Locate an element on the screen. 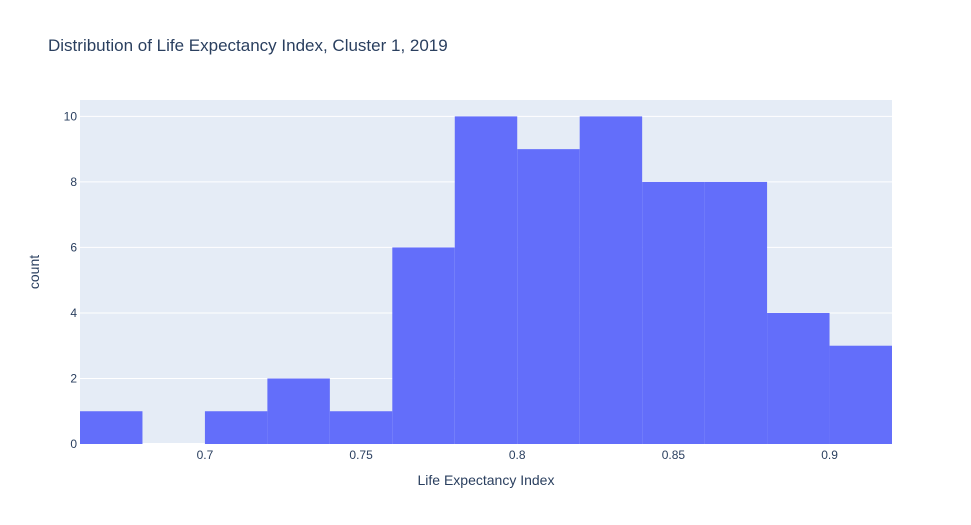  x-tick-label: 0.85 is located at coordinates (674, 455).